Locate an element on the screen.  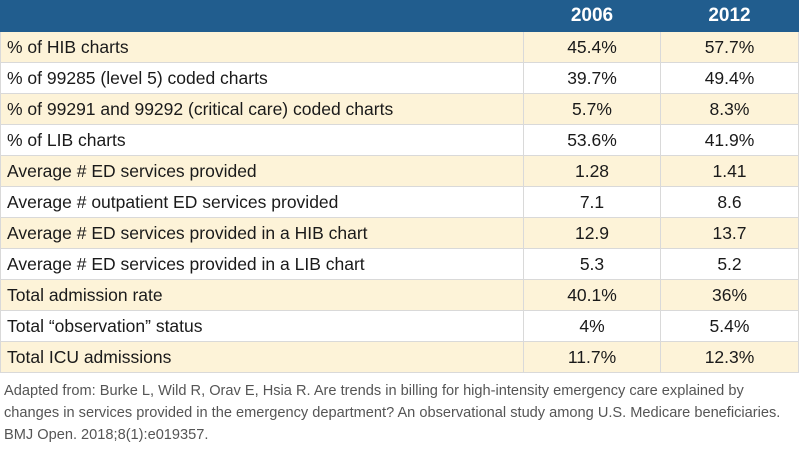
value-2012: 36% is located at coordinates (729, 295).